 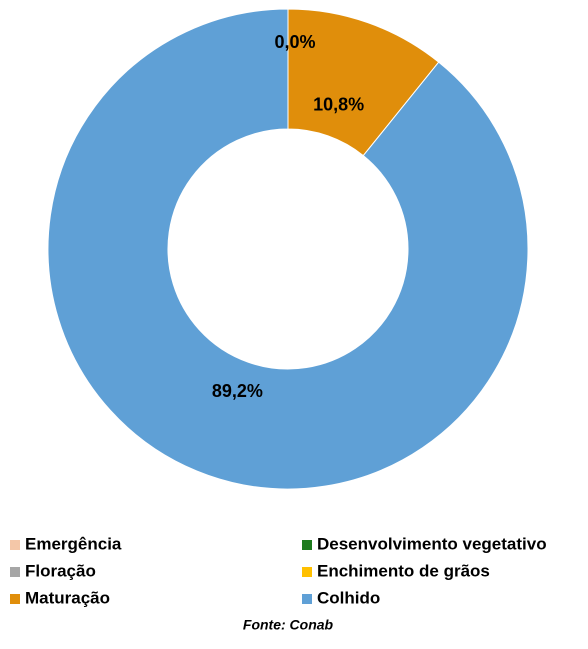 I want to click on legend-label: Enchimento de grãos, so click(x=403, y=570).